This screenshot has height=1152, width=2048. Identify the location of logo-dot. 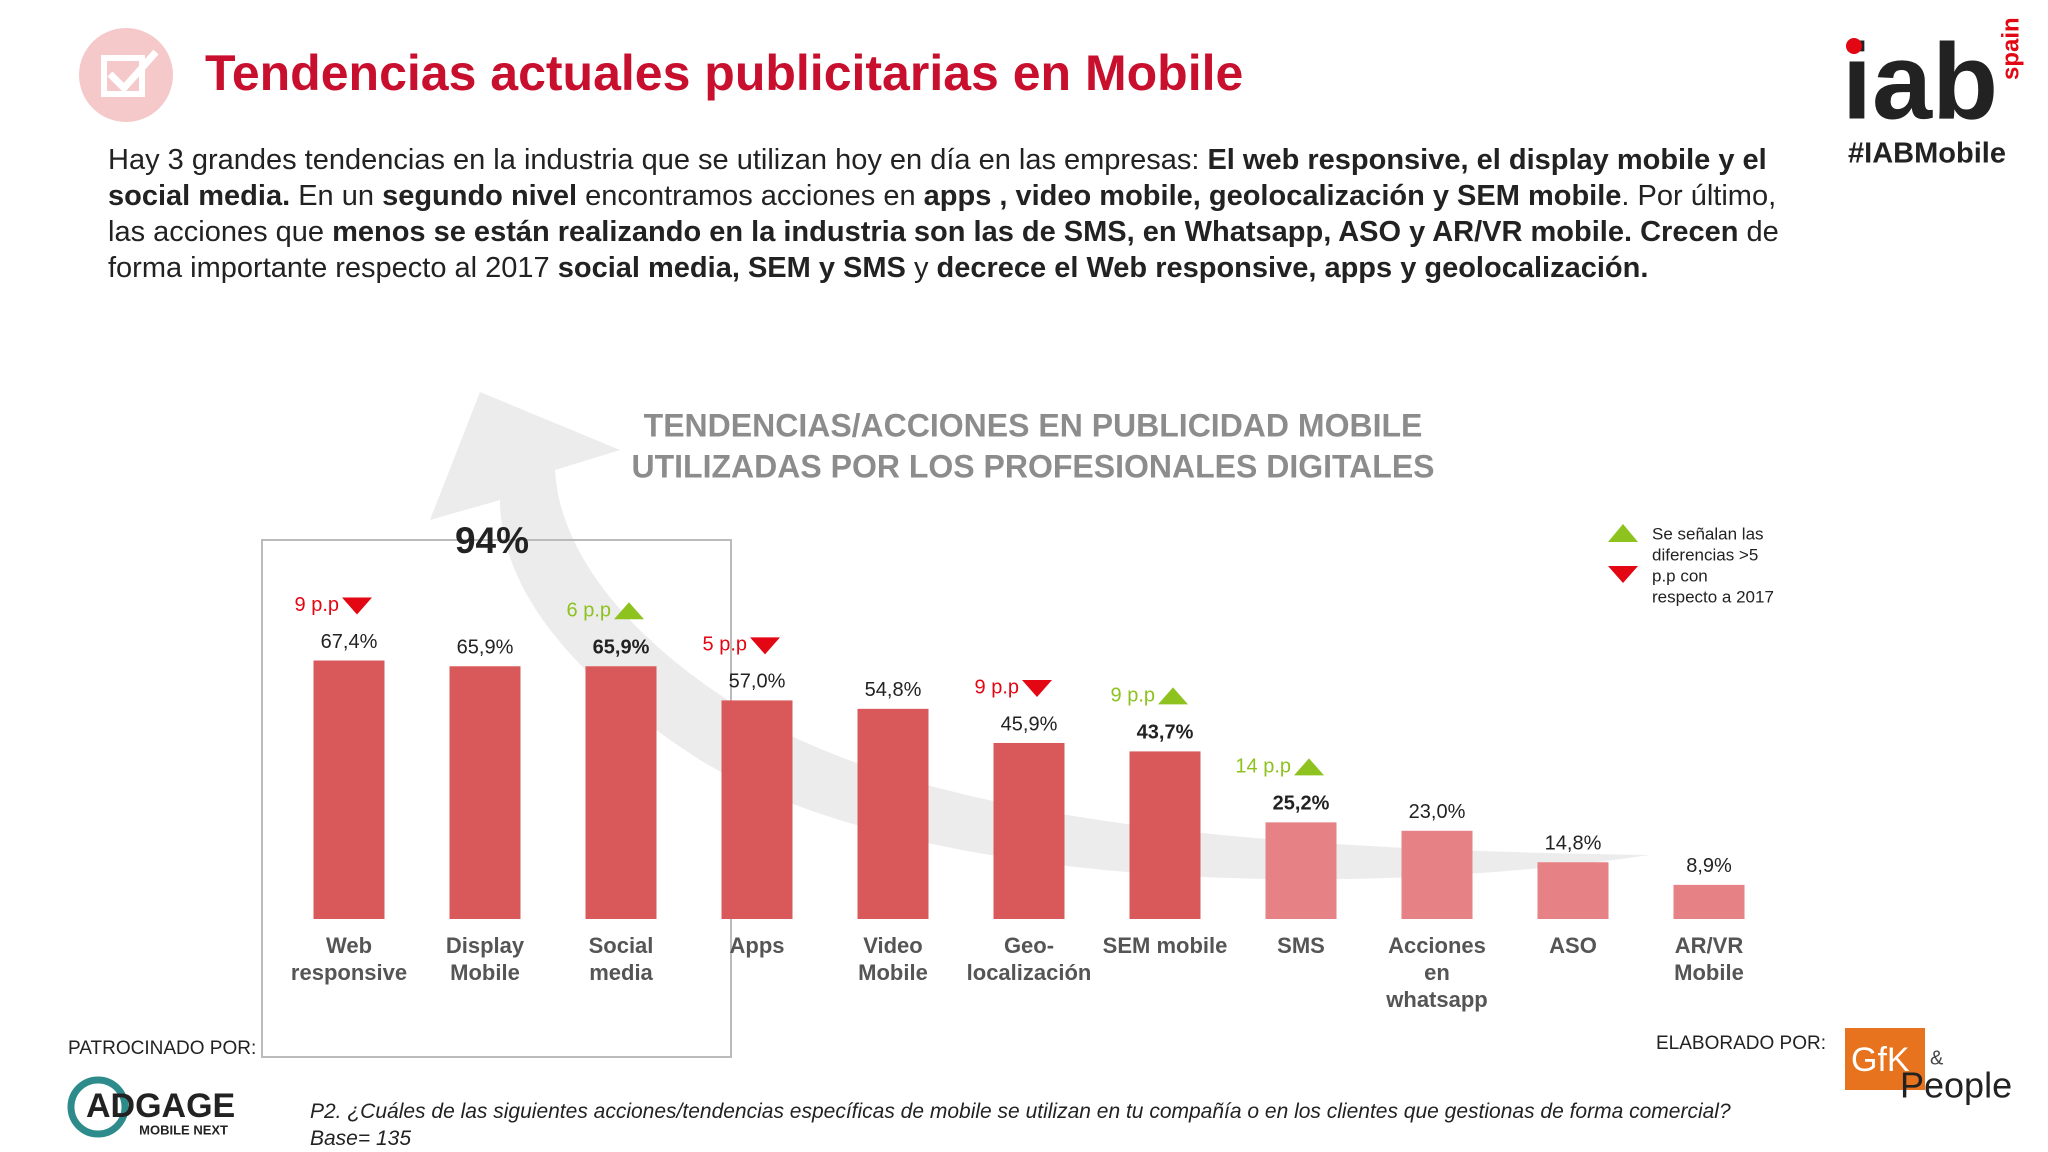
(1854, 46).